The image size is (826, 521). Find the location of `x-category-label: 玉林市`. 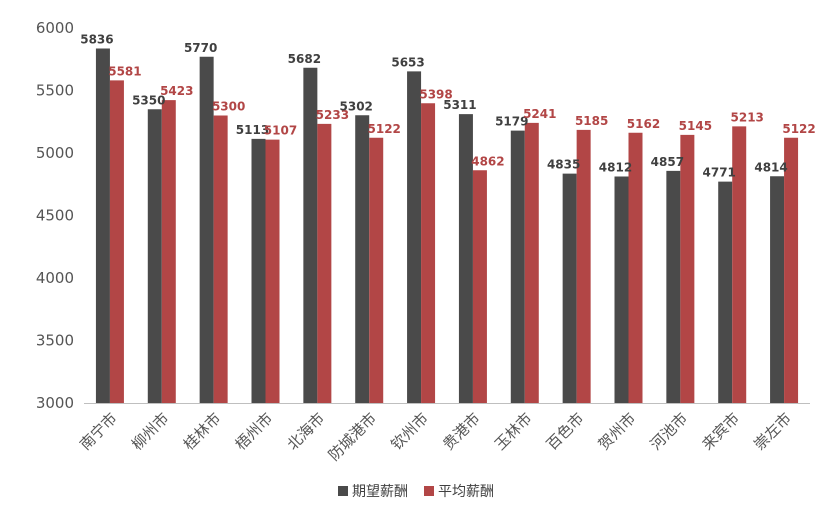

x-category-label: 玉林市 is located at coordinates (513, 431).